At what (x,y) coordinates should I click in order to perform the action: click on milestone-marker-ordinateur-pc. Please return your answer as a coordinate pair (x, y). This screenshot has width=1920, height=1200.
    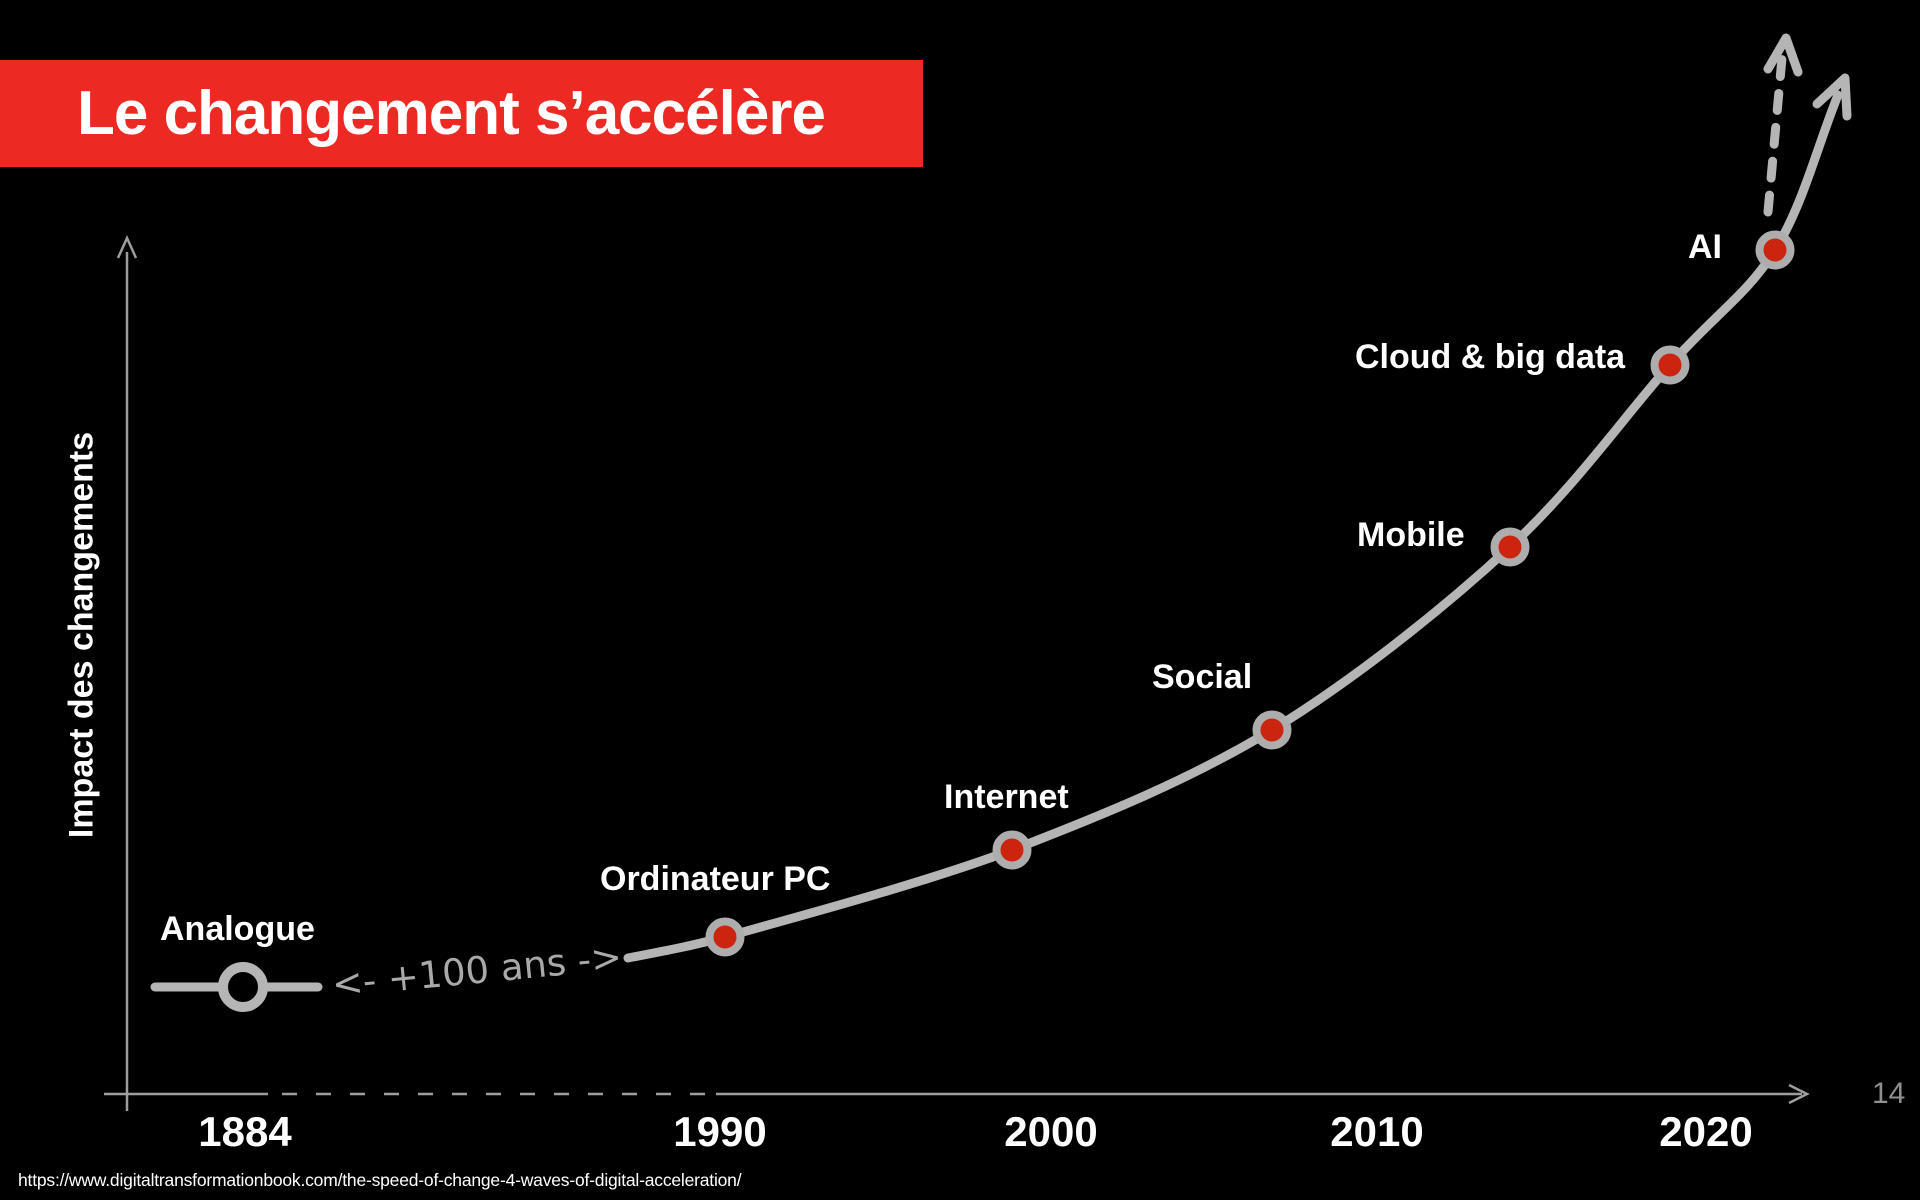
    Looking at the image, I should click on (725, 937).